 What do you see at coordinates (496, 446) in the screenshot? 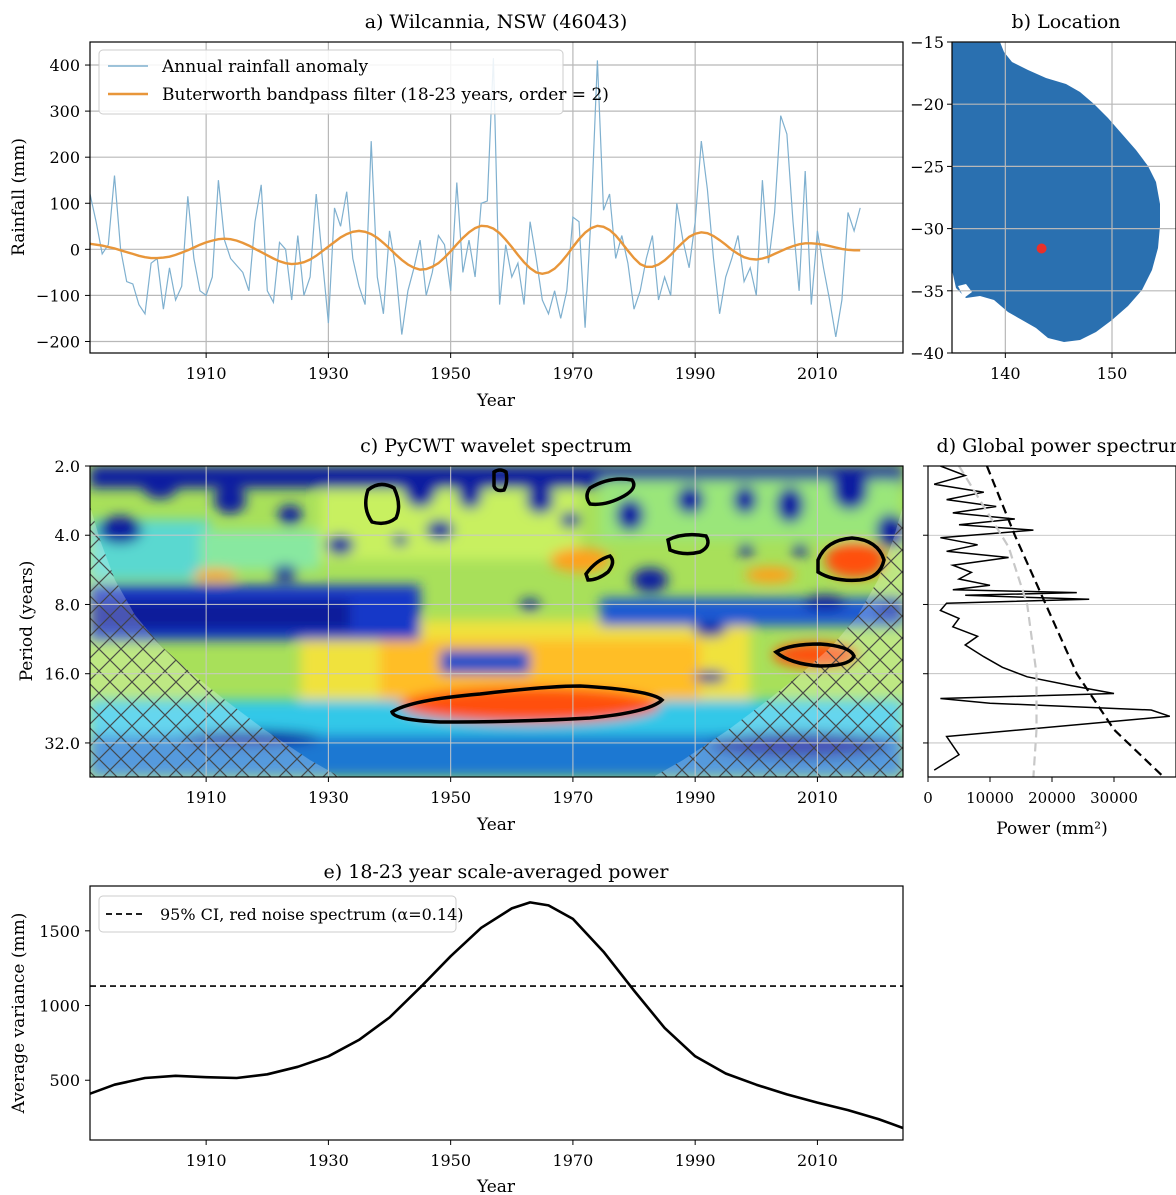
I see `panel-c-title: c) PyCWT wavelet spectrum` at bounding box center [496, 446].